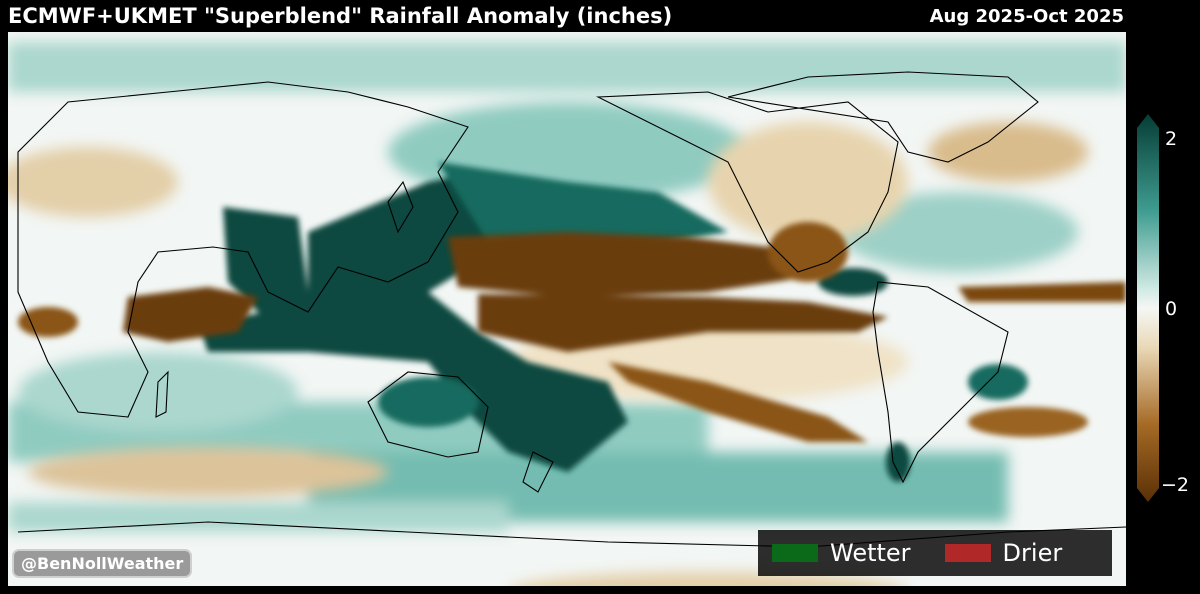 The height and width of the screenshot is (594, 1200). I want to click on legend-item-wetter: Wetter, so click(841, 553).